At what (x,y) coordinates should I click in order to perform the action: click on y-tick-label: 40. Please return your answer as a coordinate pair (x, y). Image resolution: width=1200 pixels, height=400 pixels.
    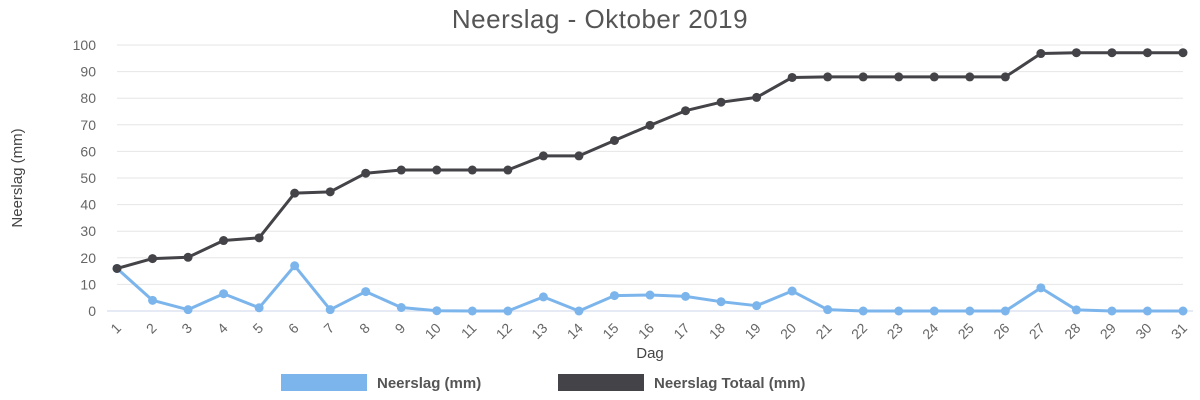
    Looking at the image, I should click on (88, 205).